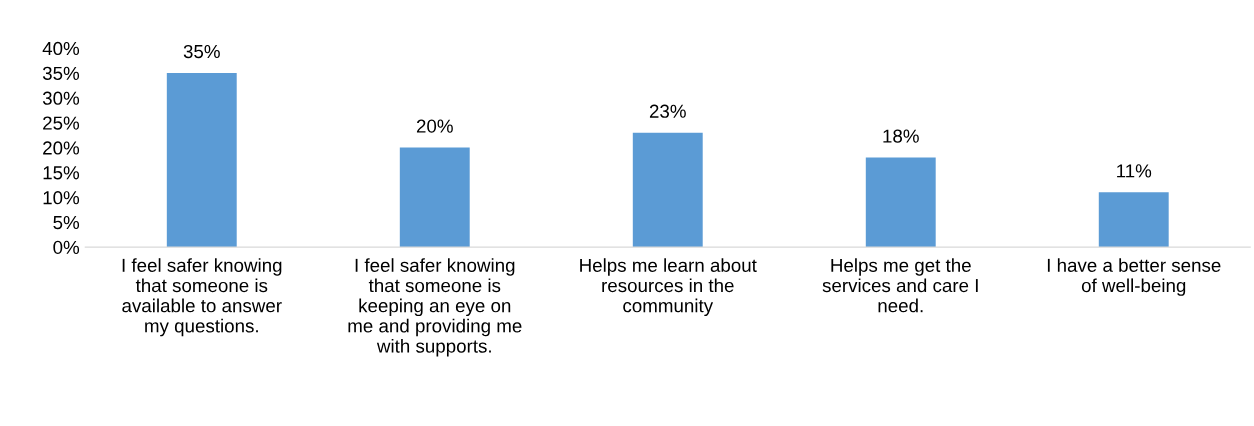 The height and width of the screenshot is (426, 1254). Describe the element at coordinates (901, 136) in the screenshot. I see `data-label: 18%` at that location.